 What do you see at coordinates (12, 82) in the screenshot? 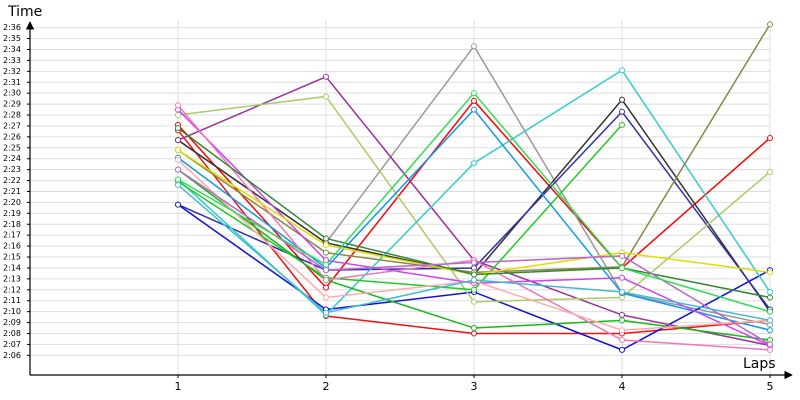
I see `y-tick-label: 2:31` at bounding box center [12, 82].